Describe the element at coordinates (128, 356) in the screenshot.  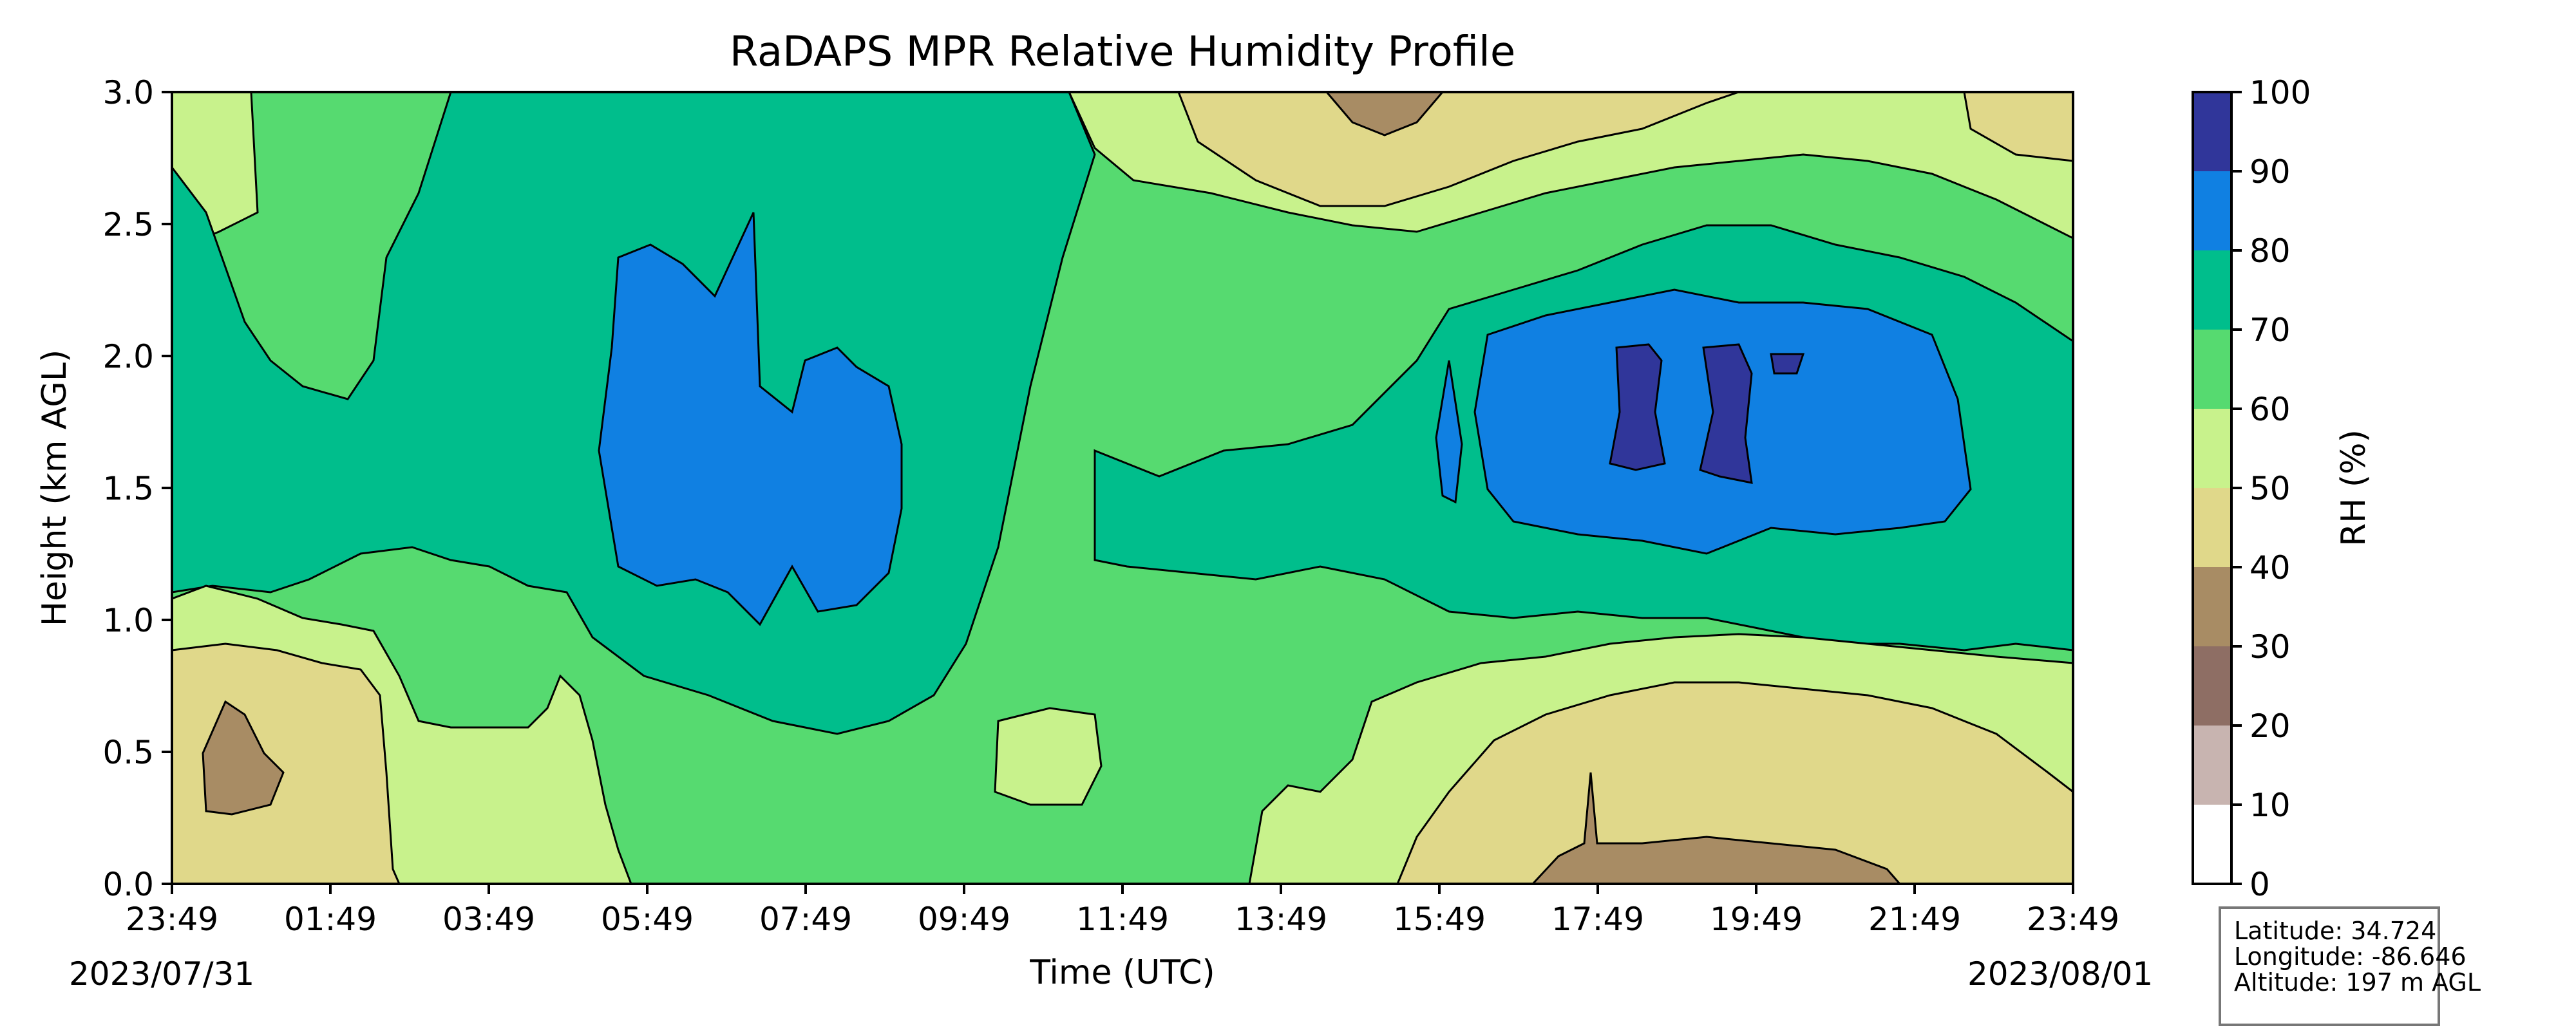
I see `y-tick-label: 2.0` at that location.